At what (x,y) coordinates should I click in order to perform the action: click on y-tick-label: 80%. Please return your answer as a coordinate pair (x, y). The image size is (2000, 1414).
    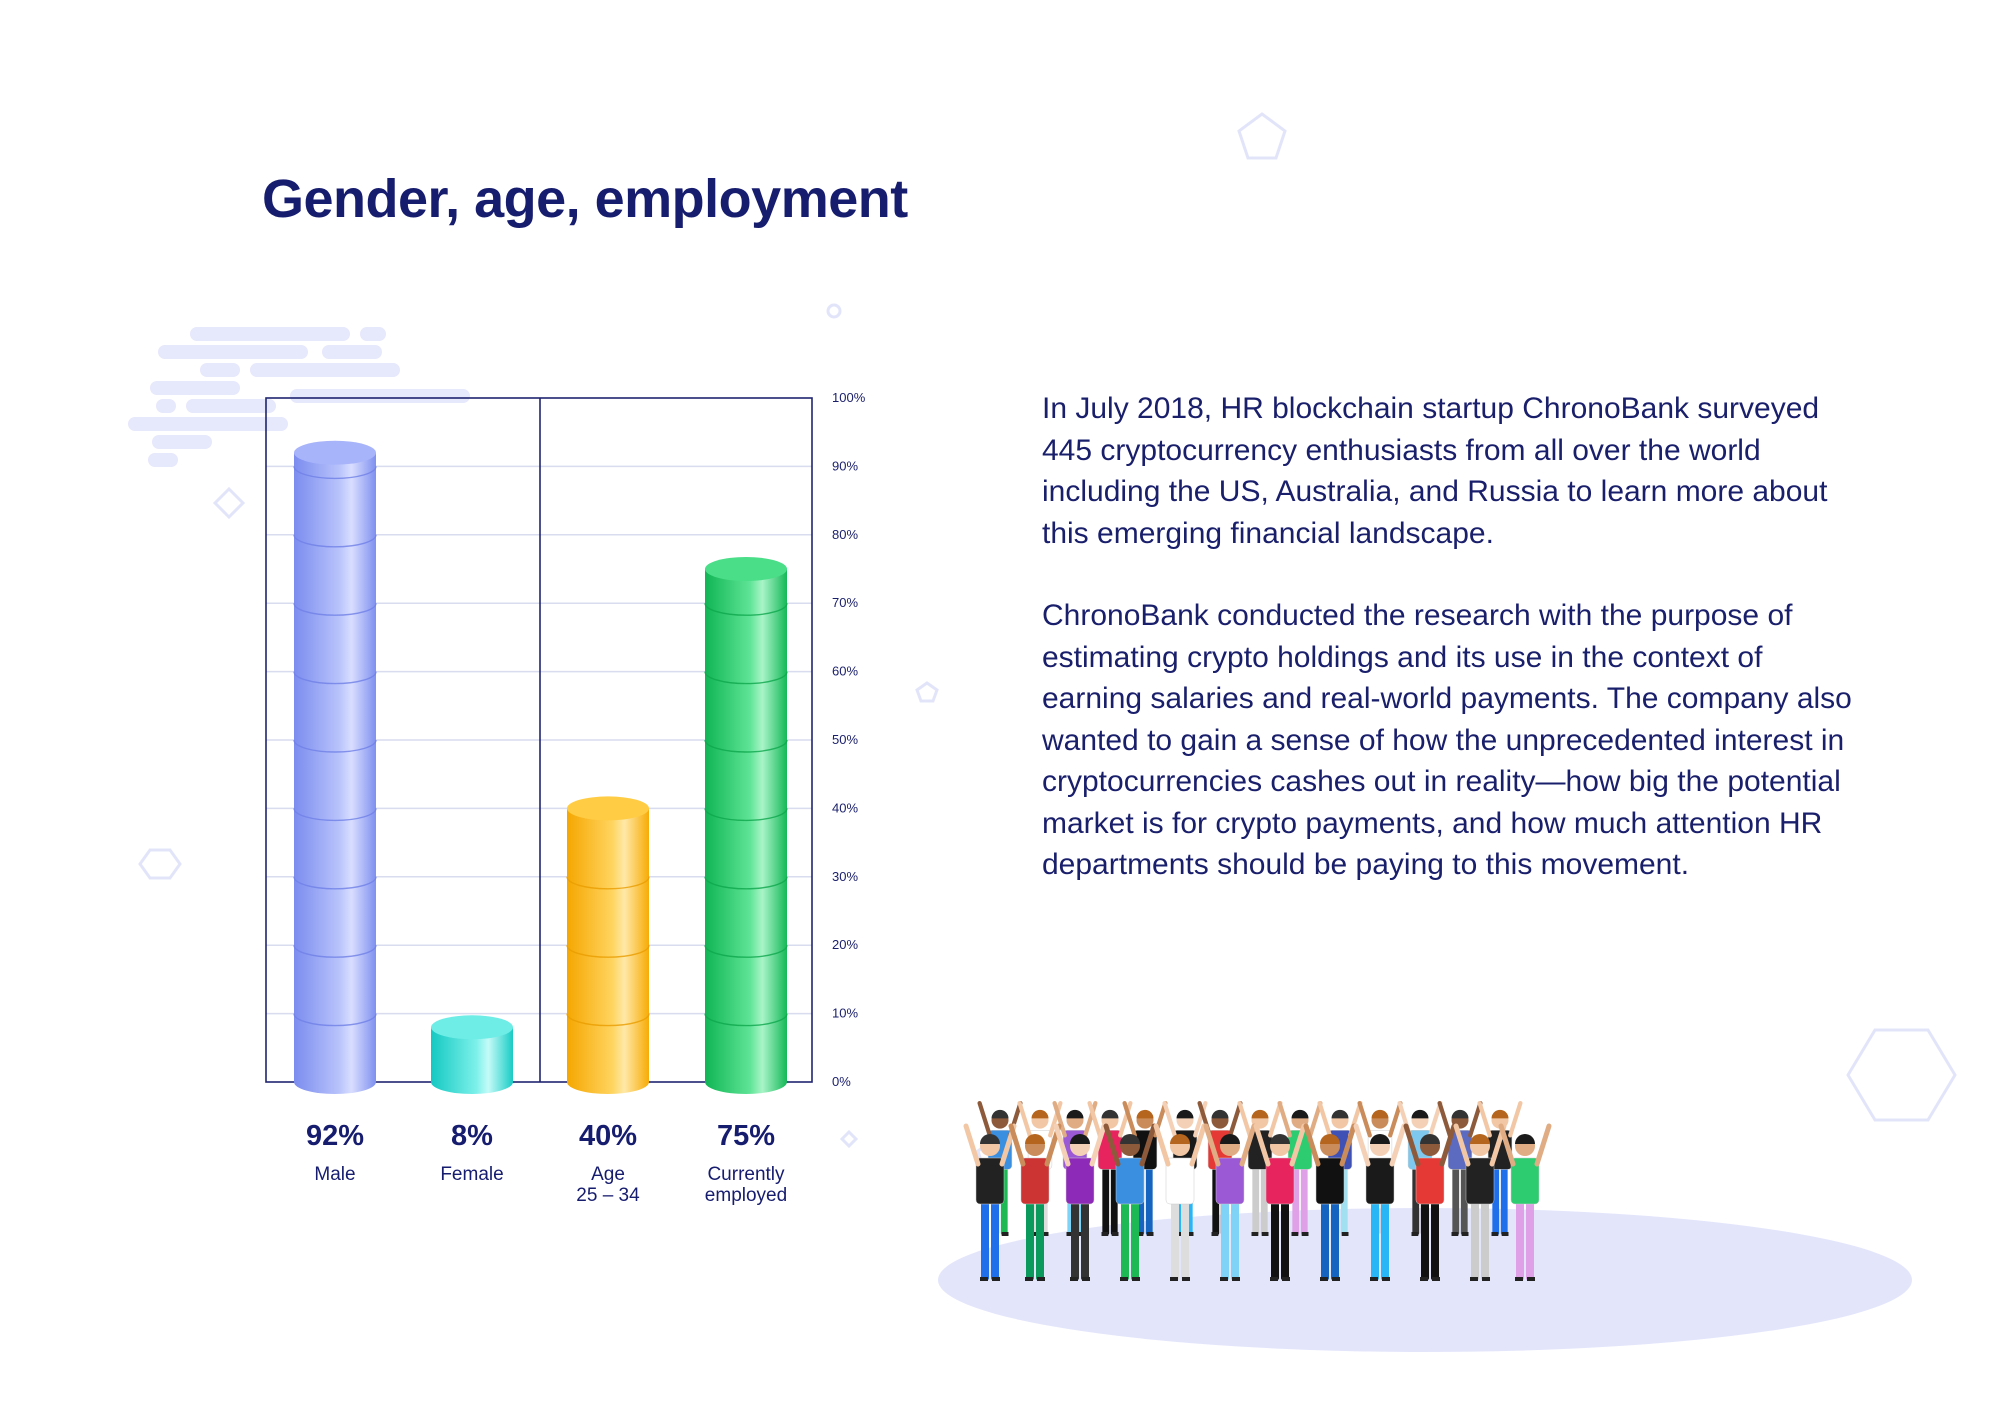
    Looking at the image, I should click on (845, 534).